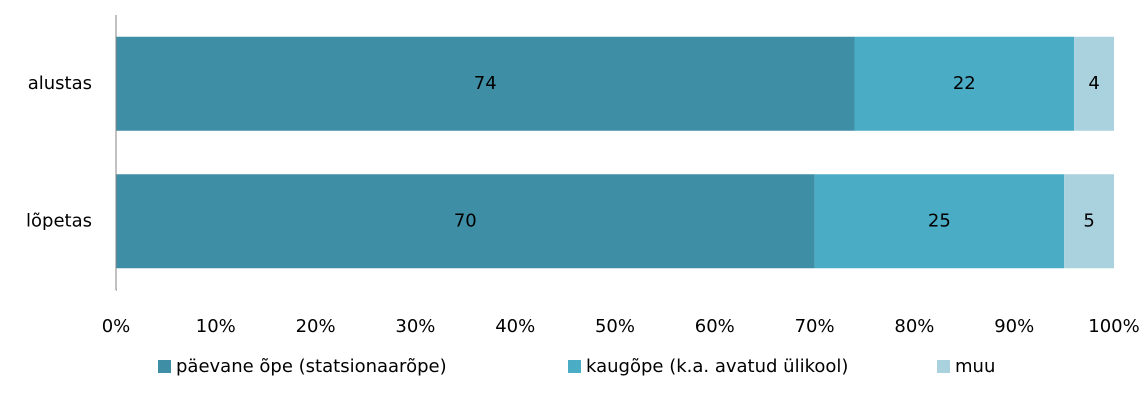  I want to click on x-tick-label: 10%, so click(216, 326).